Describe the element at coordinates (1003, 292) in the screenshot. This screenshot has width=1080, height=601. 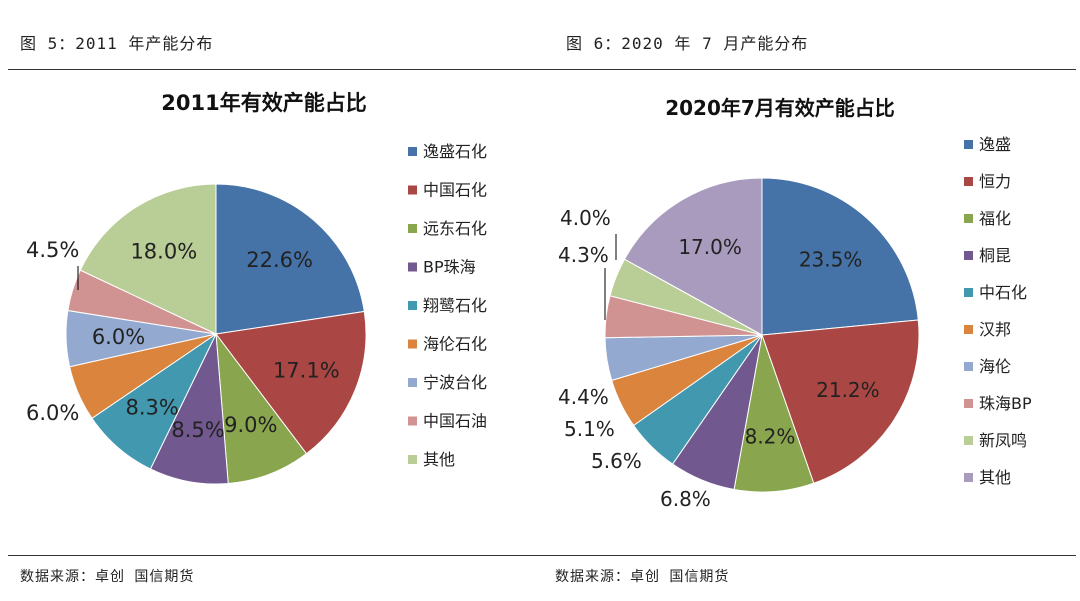
I see `legend-label: 中石化` at that location.